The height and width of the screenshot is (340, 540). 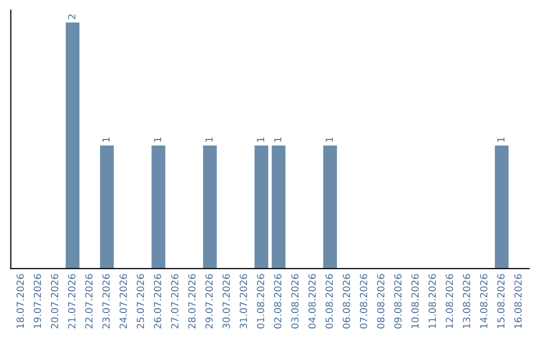 What do you see at coordinates (192, 301) in the screenshot?
I see `x-tick-label: 28.07.2026` at bounding box center [192, 301].